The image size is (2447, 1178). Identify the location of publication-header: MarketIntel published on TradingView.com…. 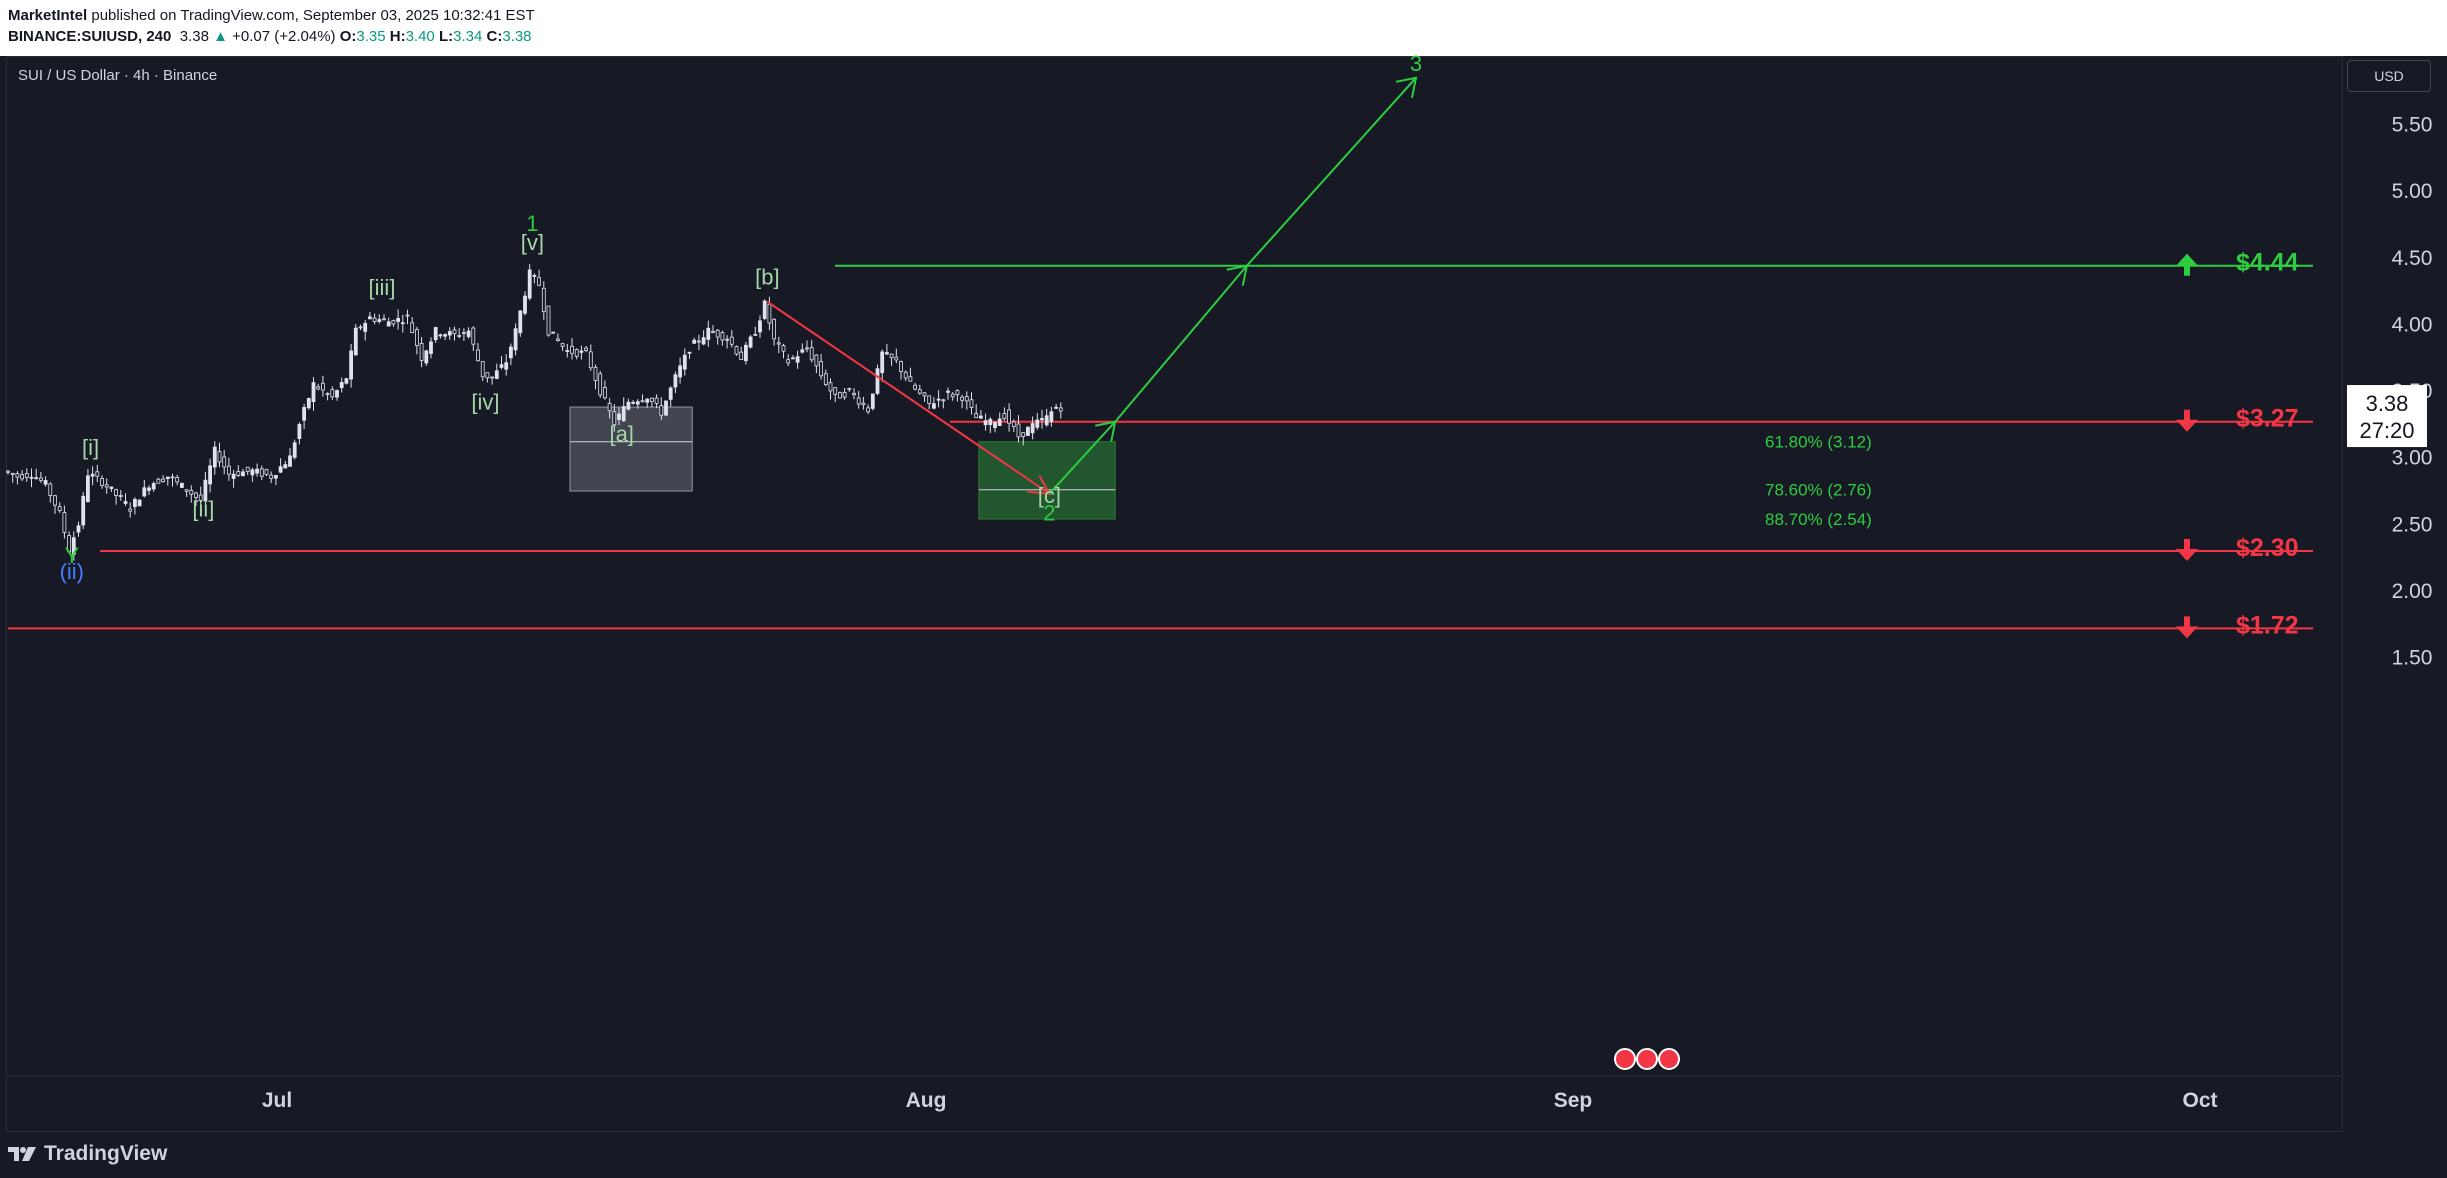
(1223, 28).